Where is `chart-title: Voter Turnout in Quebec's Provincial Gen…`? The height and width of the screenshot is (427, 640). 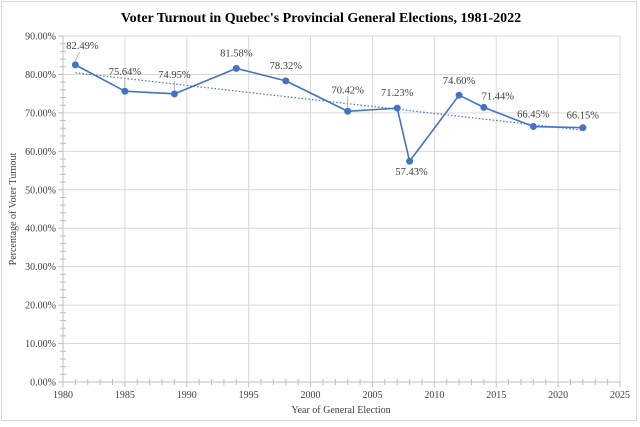
chart-title: Voter Turnout in Quebec's Provincial Gen… is located at coordinates (321, 18).